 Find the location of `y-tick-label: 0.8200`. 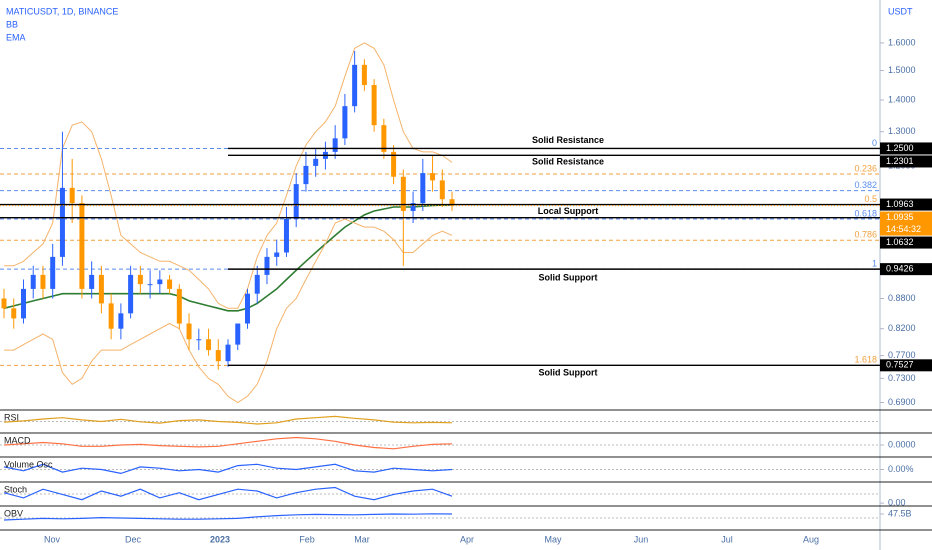

y-tick-label: 0.8200 is located at coordinates (902, 328).